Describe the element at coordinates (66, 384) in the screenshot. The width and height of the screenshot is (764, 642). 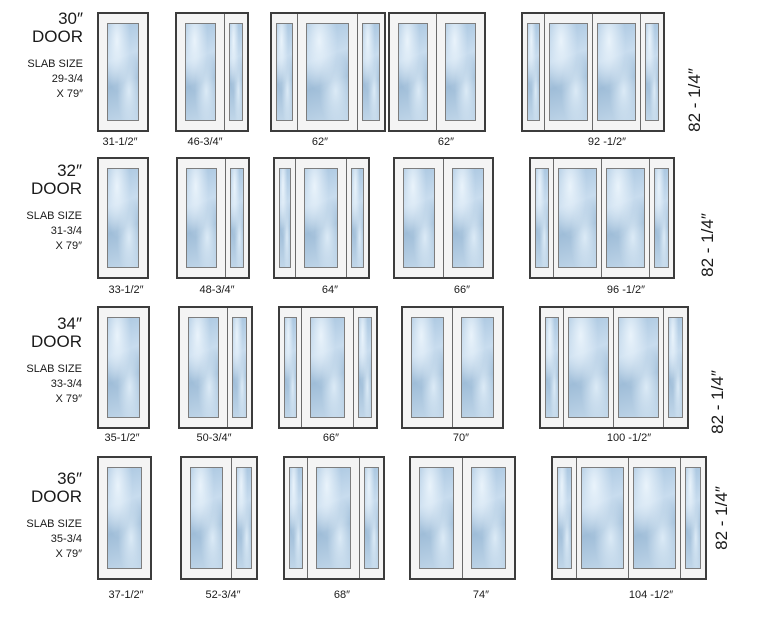
I see `slab-width-label: 33-3/4` at that location.